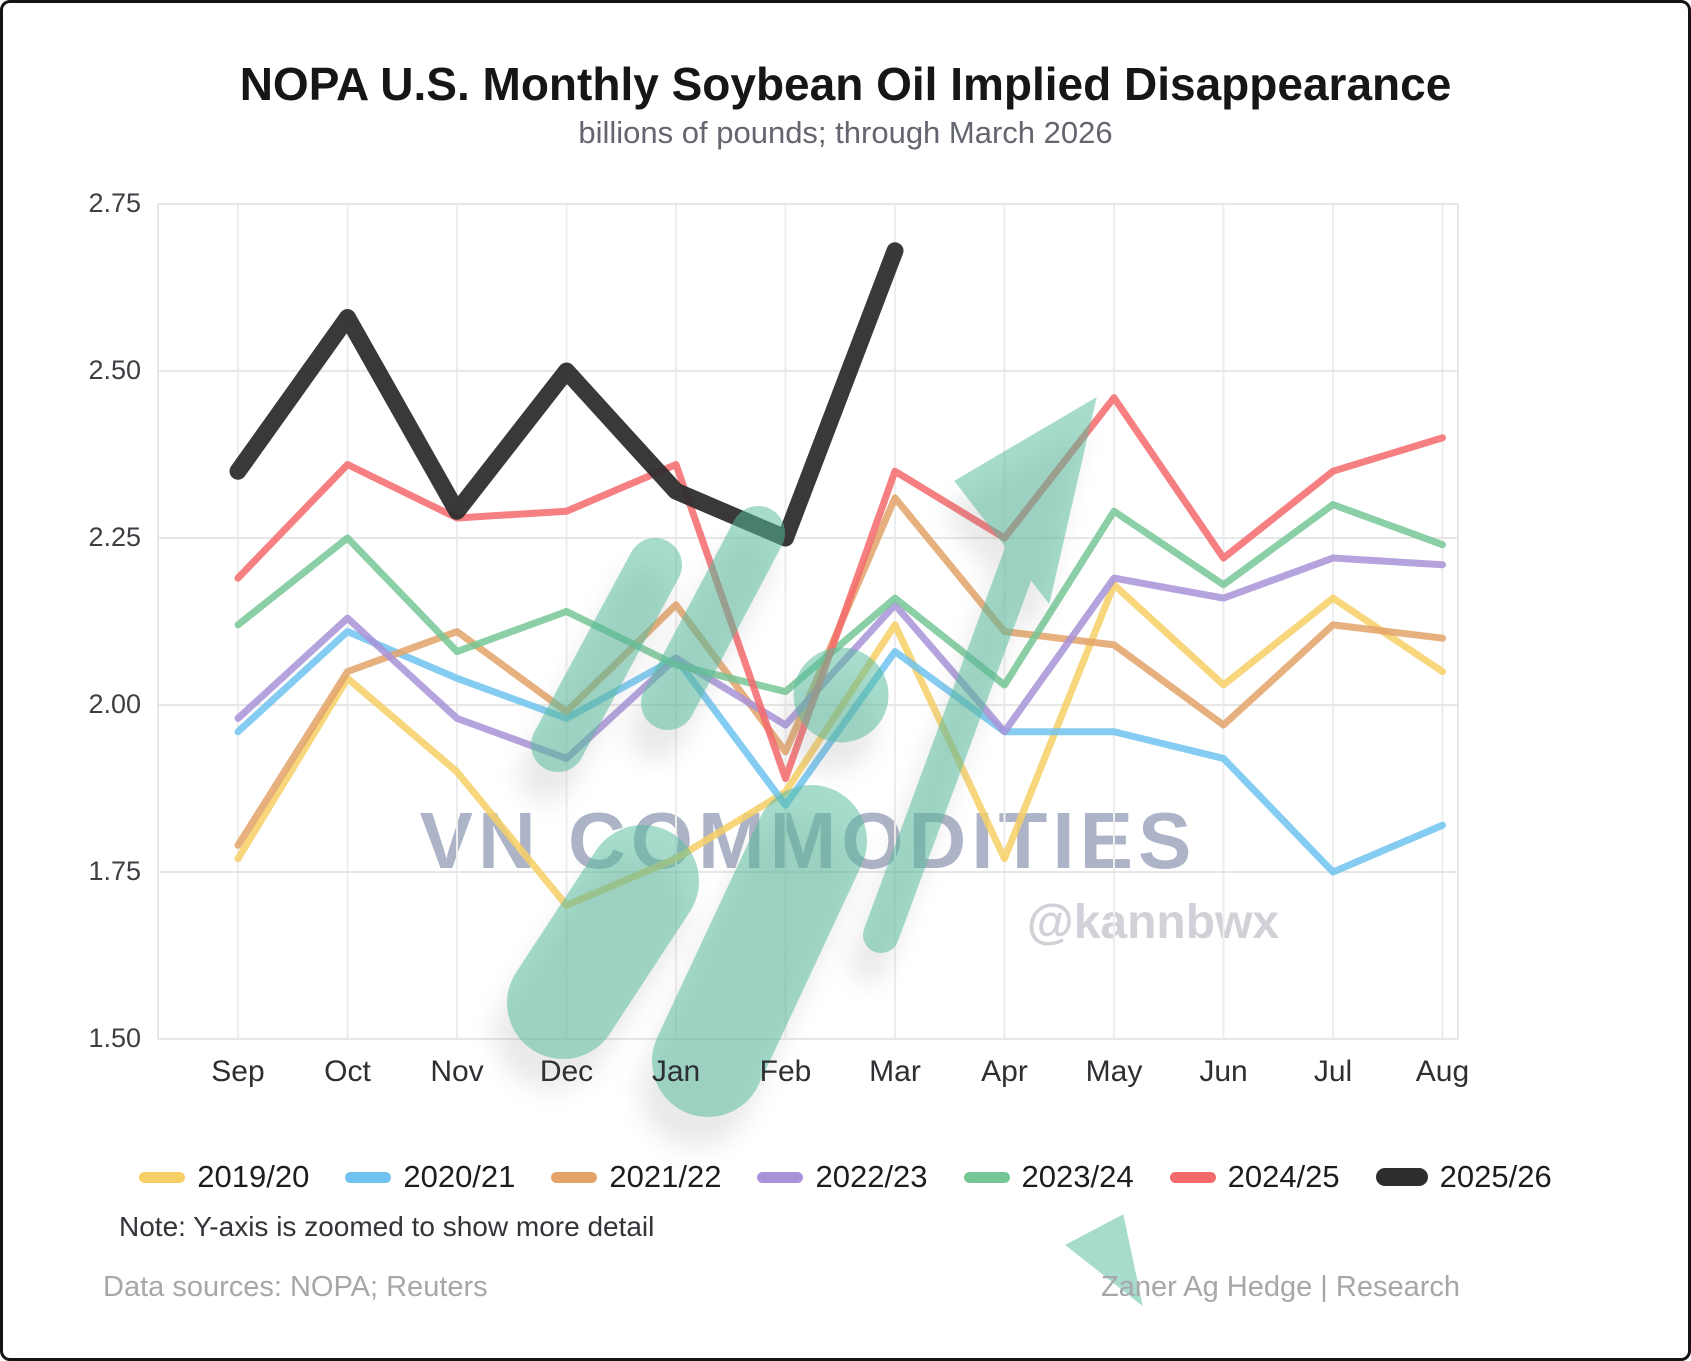  What do you see at coordinates (295, 1287) in the screenshot?
I see `data-sources-text: Data sources: NOPA; Reuters` at bounding box center [295, 1287].